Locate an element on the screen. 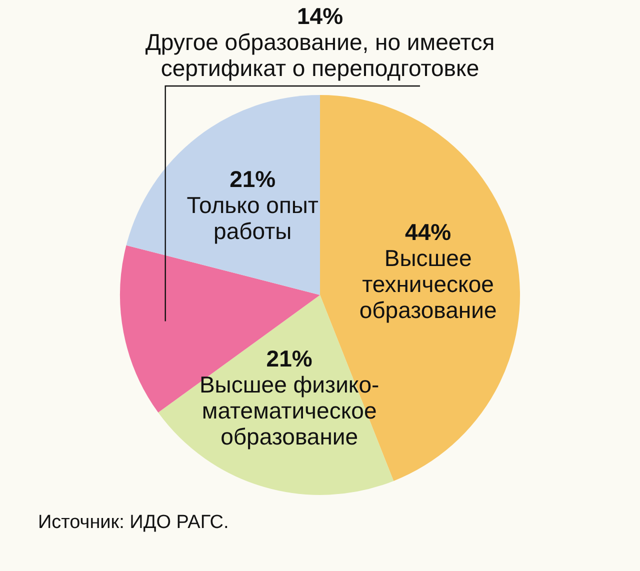 The image size is (640, 571). slice-label: Только опыт работы is located at coordinates (252, 218).